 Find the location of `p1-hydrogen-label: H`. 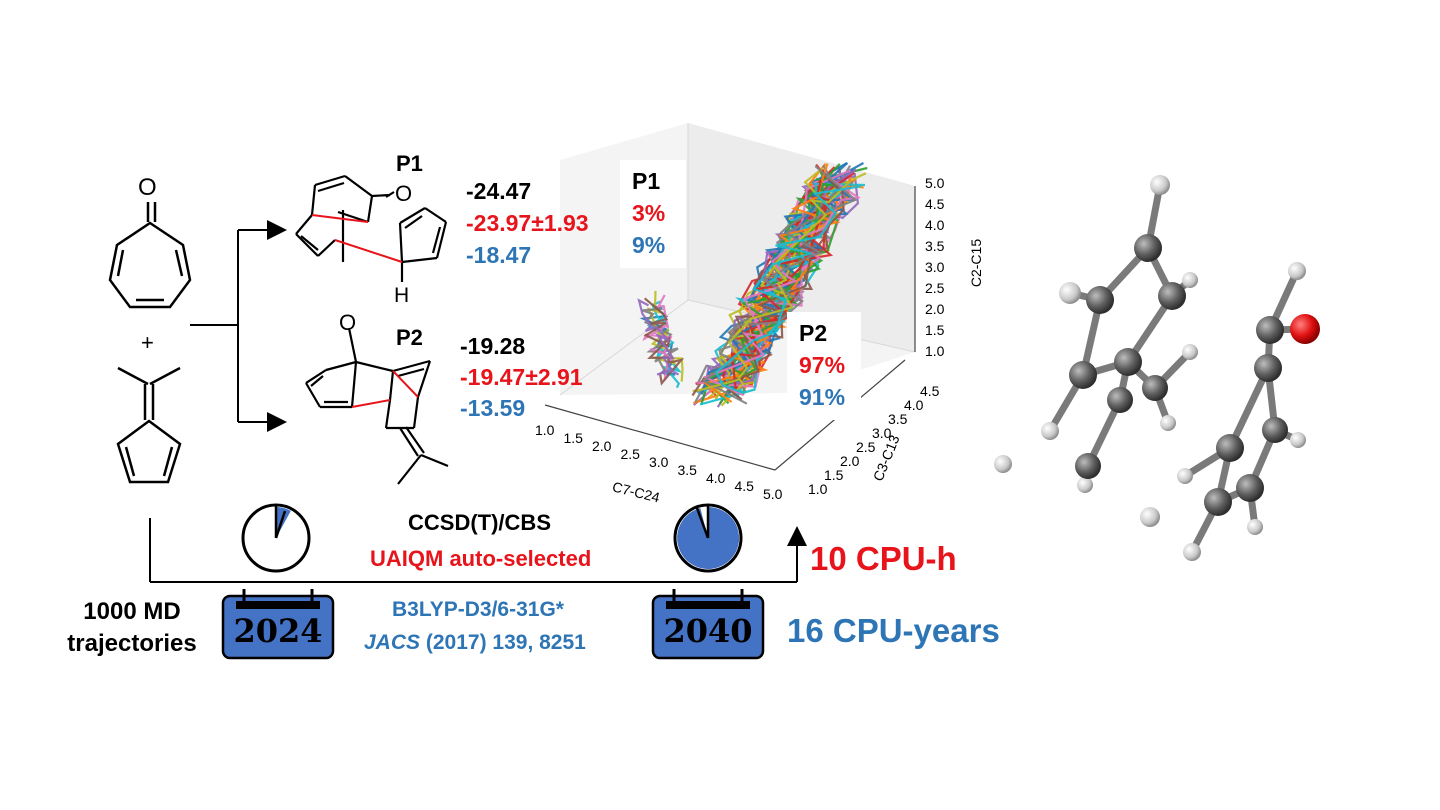

p1-hydrogen-label: H is located at coordinates (402, 295).